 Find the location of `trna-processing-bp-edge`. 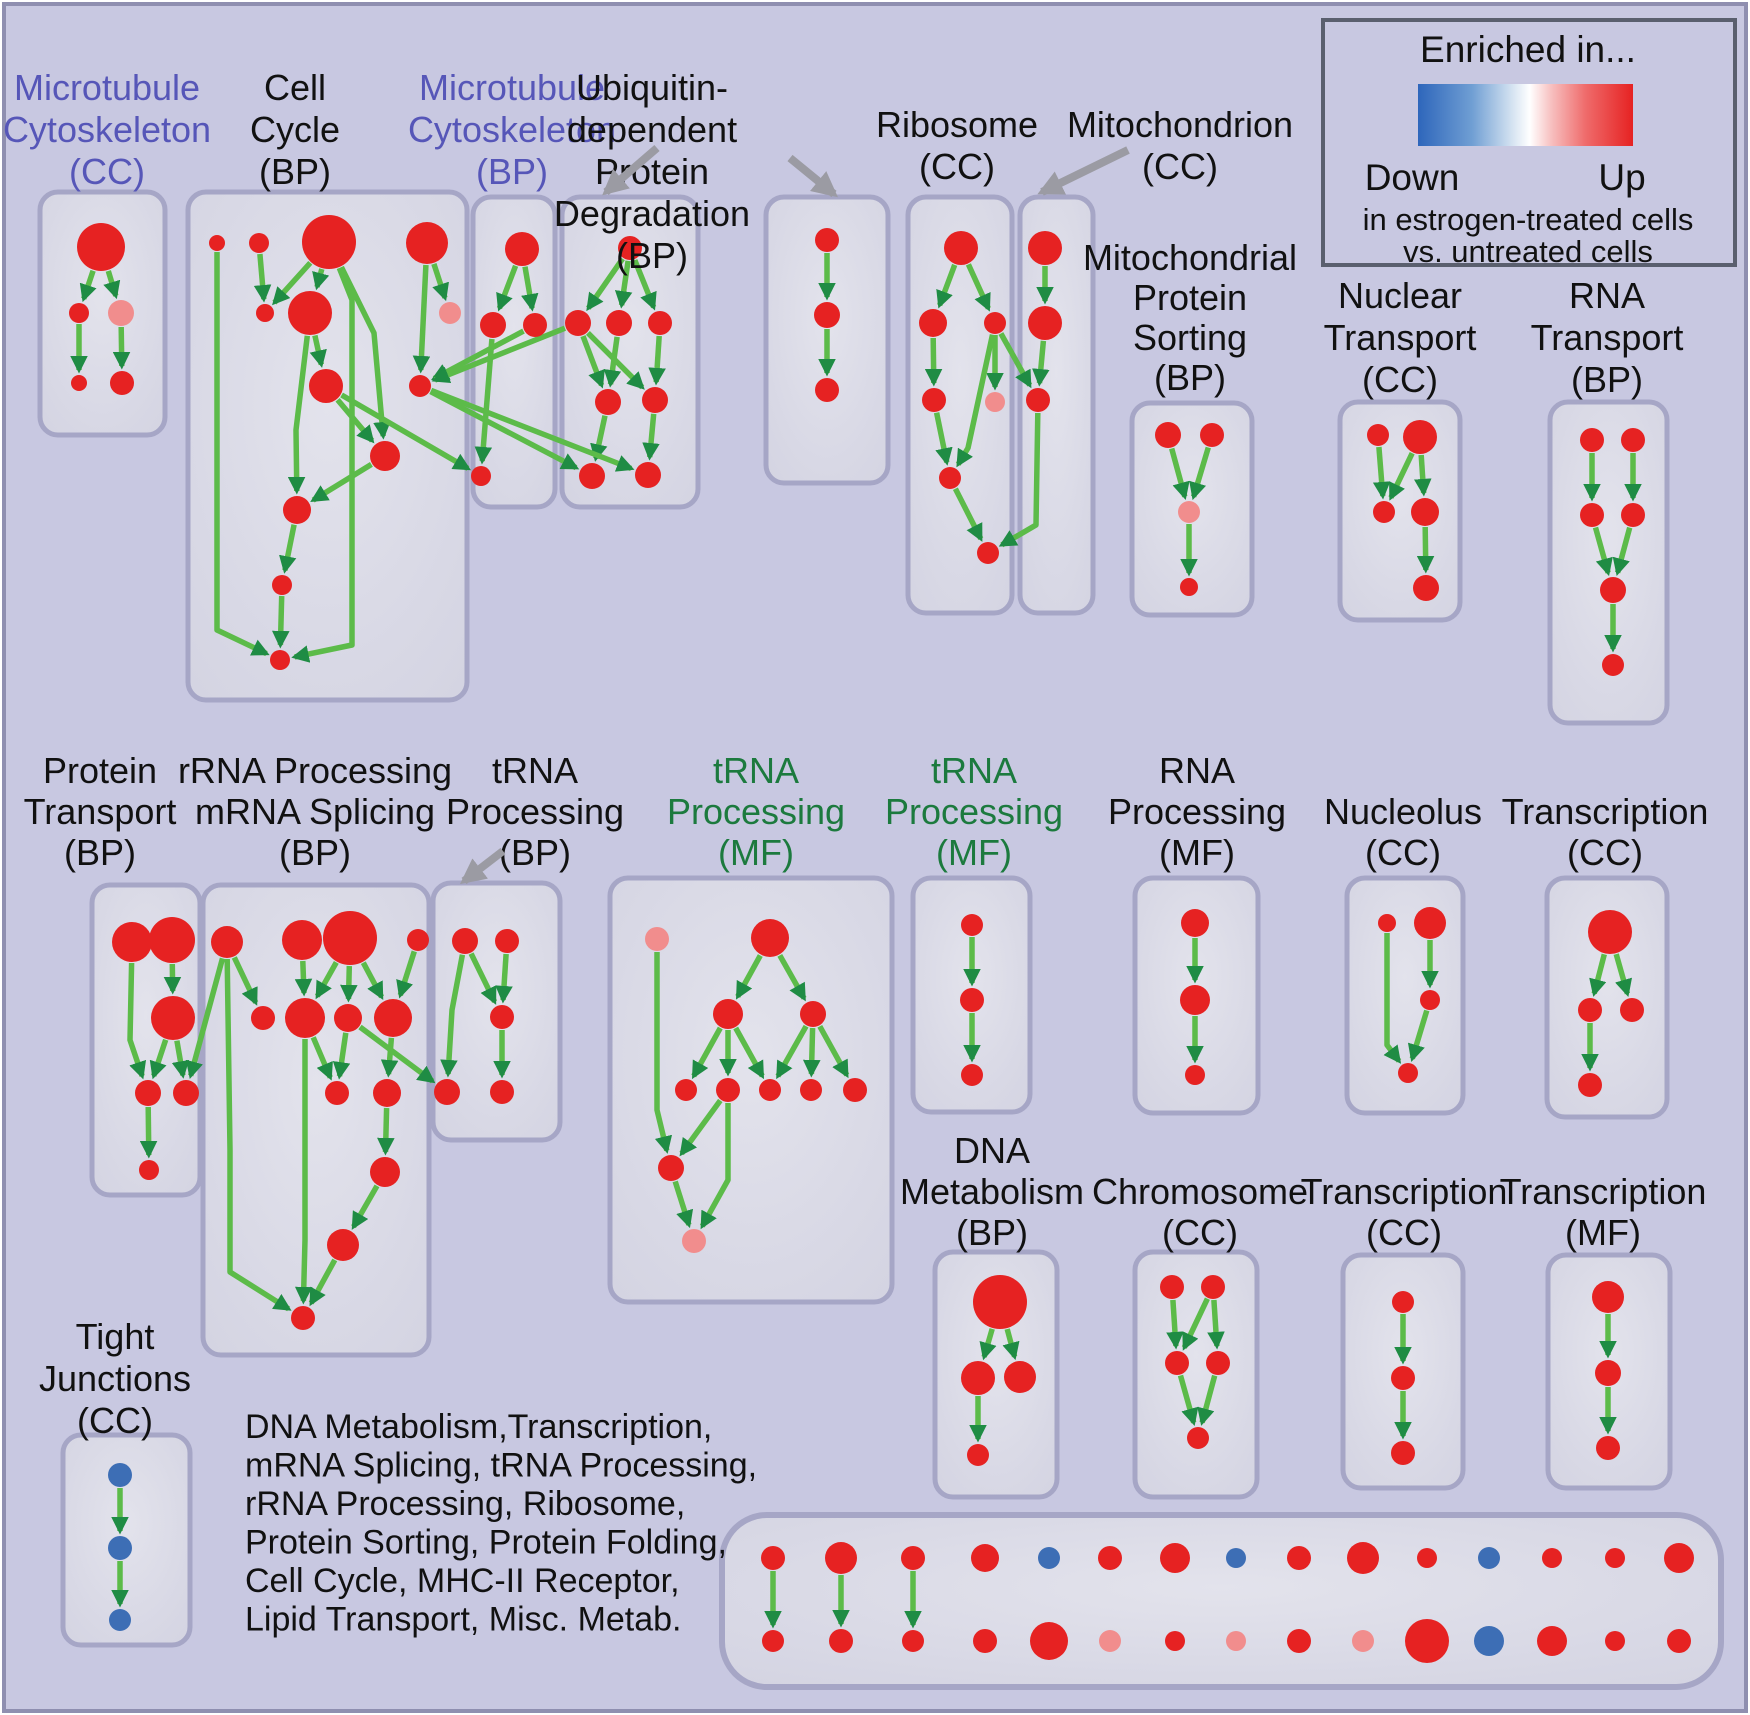

trna-processing-bp-edge is located at coordinates (453, 1016).